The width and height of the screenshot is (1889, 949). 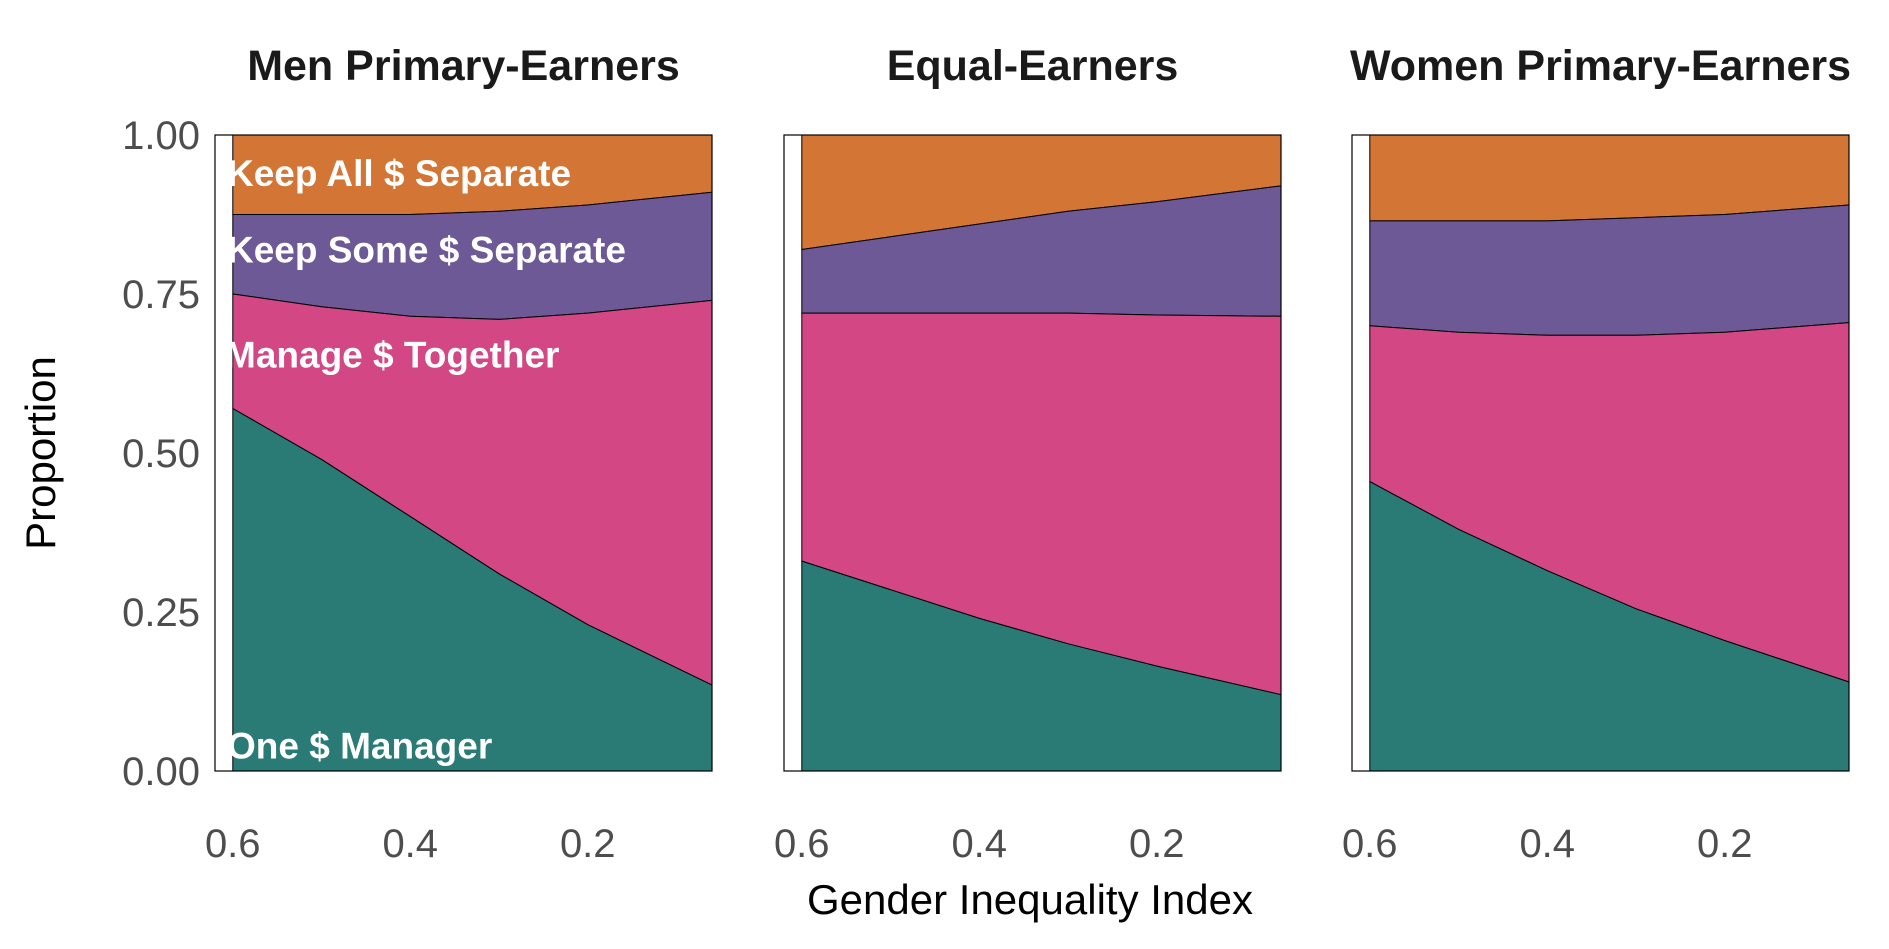 I want to click on y-tick-label: 0.00, so click(x=161, y=772).